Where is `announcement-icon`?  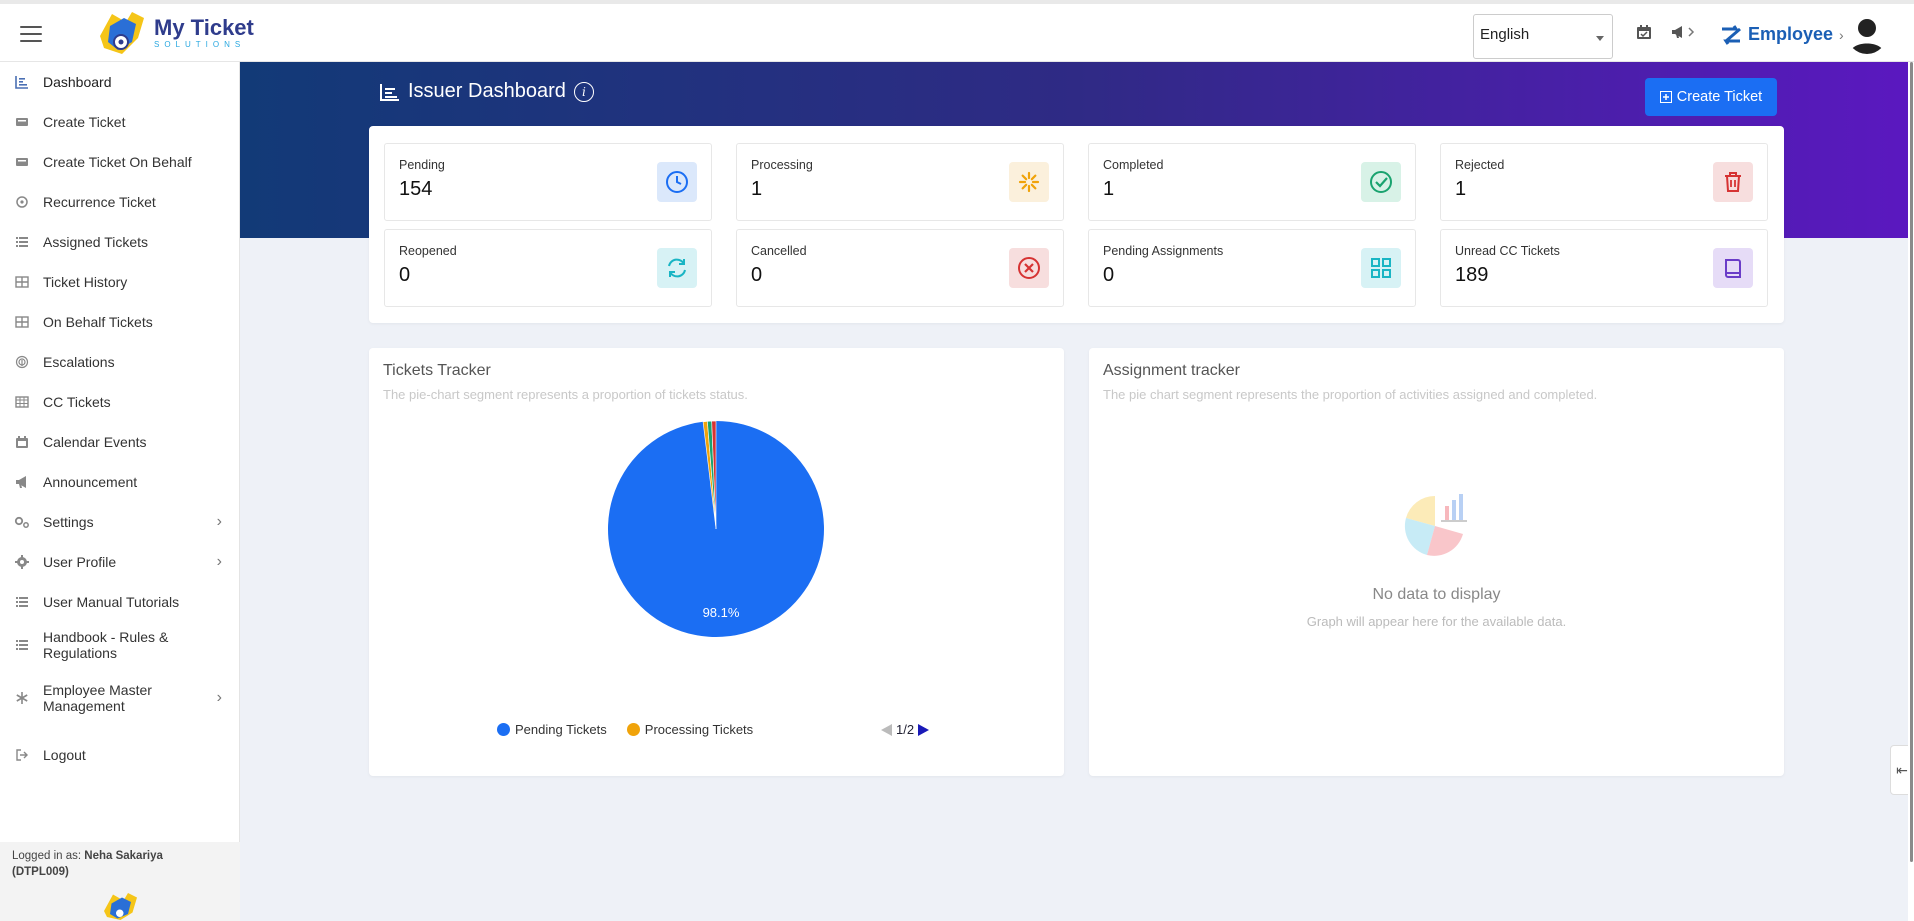 announcement-icon is located at coordinates (1684, 34).